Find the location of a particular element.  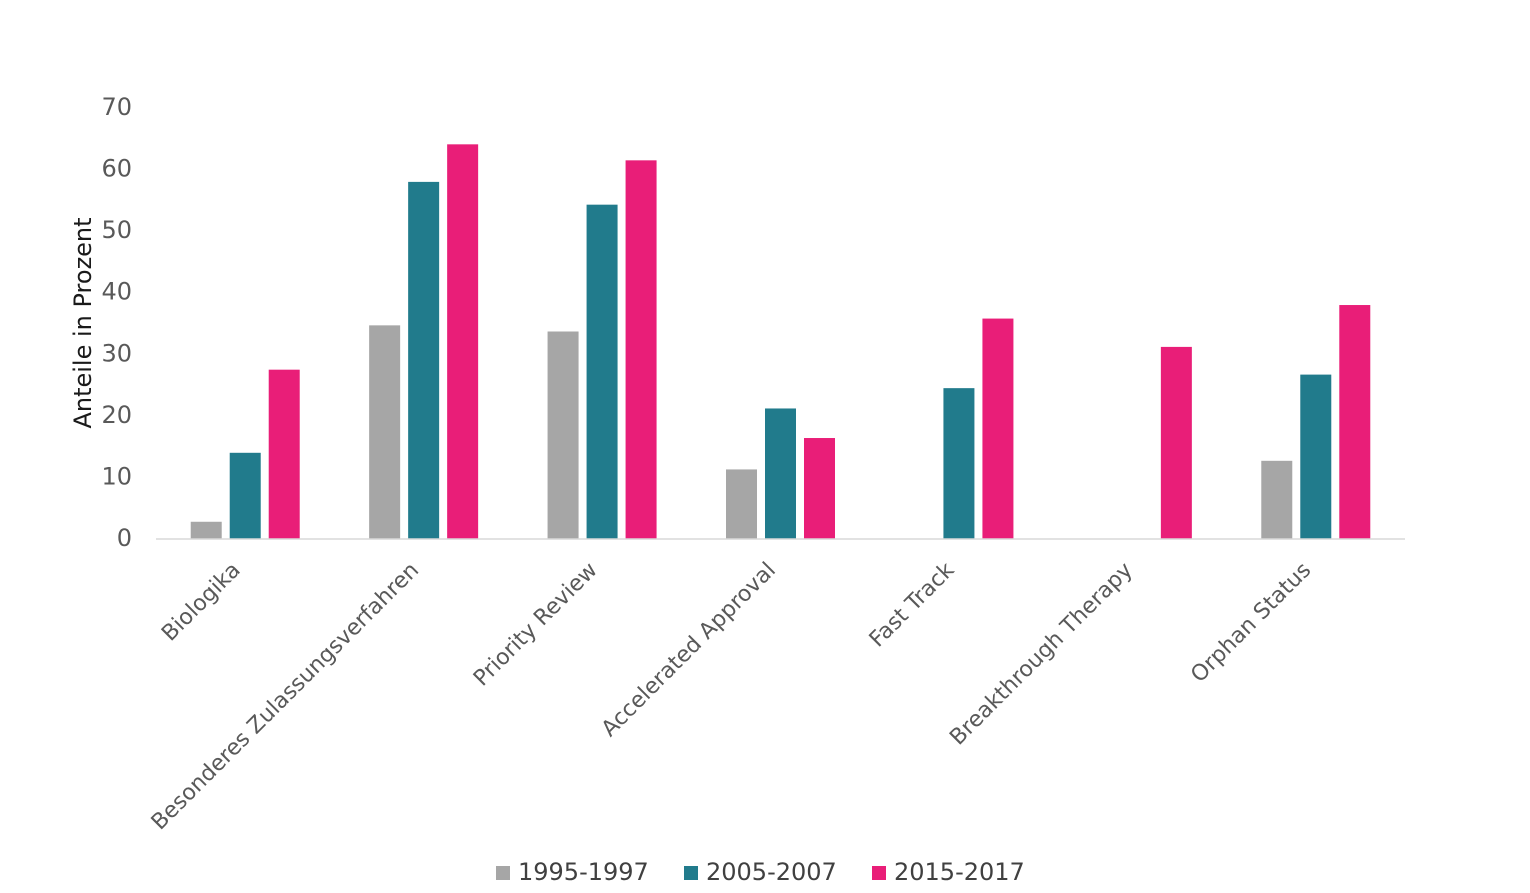

bar-1995-1997-biologika is located at coordinates (206, 530).